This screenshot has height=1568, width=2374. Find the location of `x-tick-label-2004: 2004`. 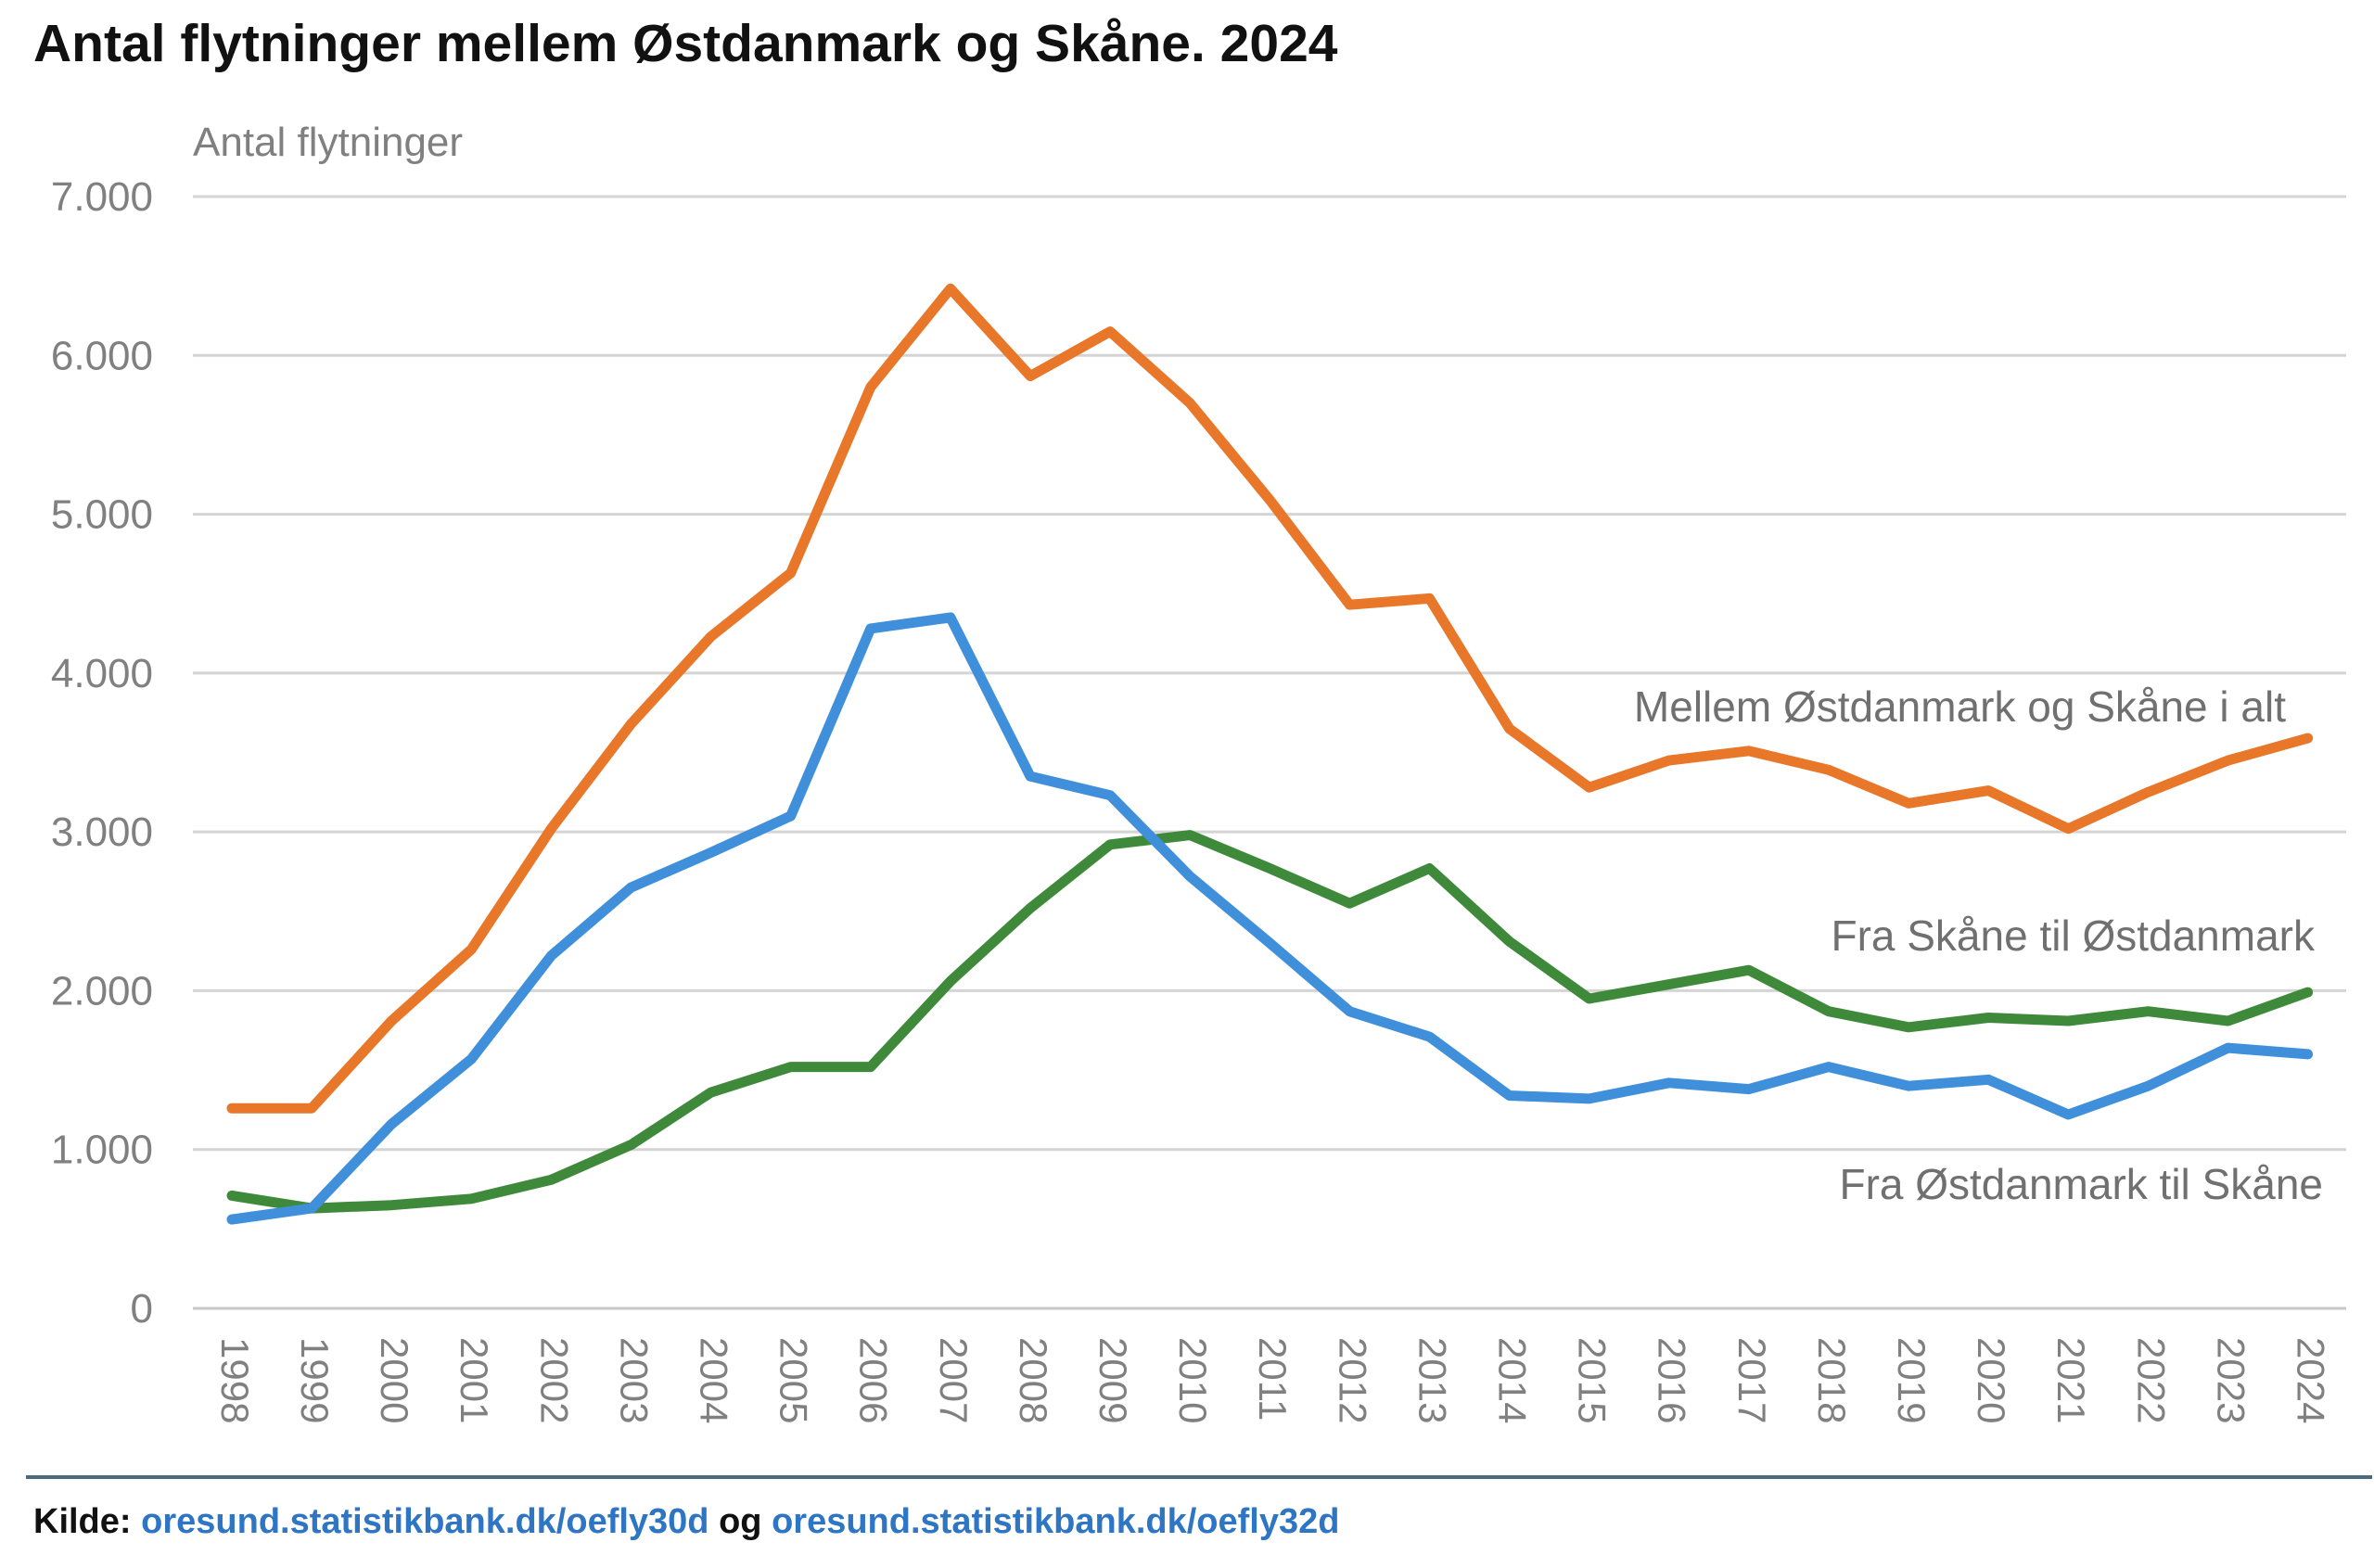

x-tick-label-2004: 2004 is located at coordinates (714, 1380).